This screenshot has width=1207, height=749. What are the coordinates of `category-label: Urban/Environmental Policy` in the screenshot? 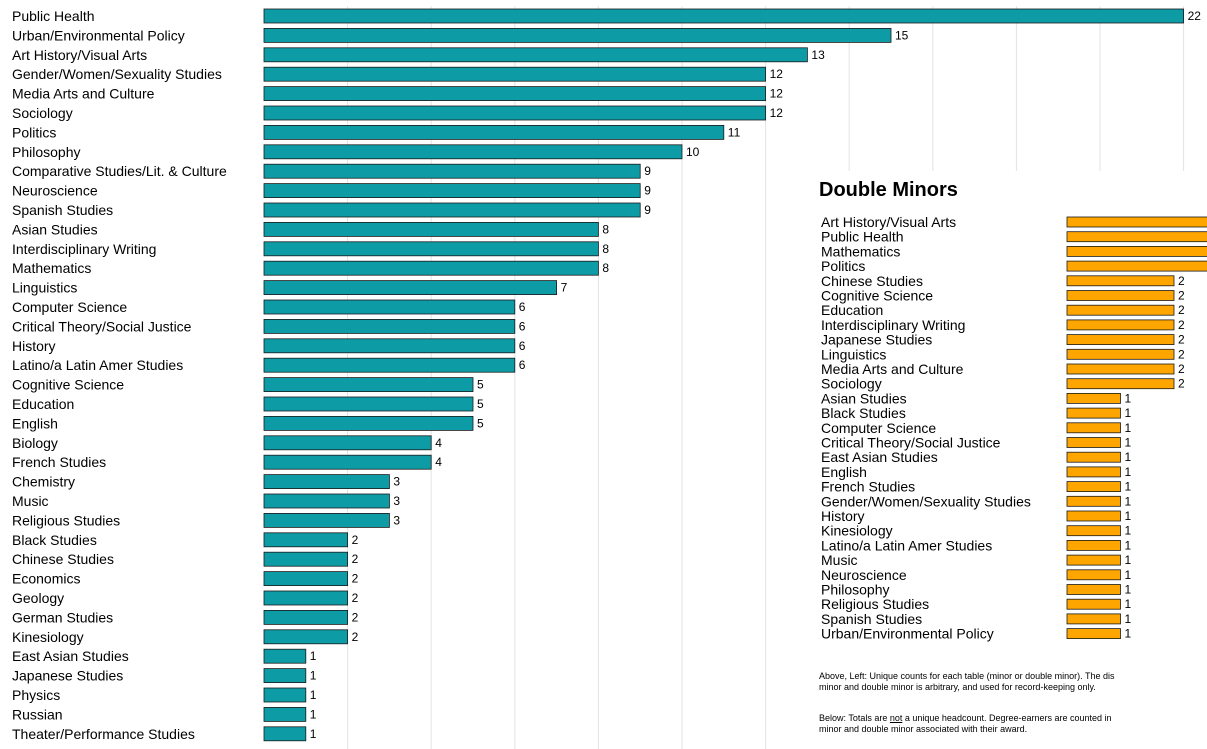 It's located at (98, 35).